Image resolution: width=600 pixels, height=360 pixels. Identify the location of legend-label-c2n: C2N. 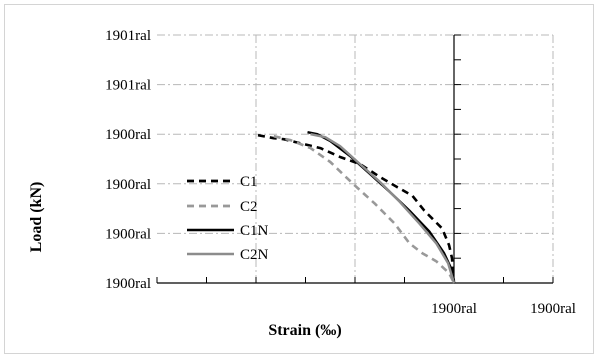
(254, 255).